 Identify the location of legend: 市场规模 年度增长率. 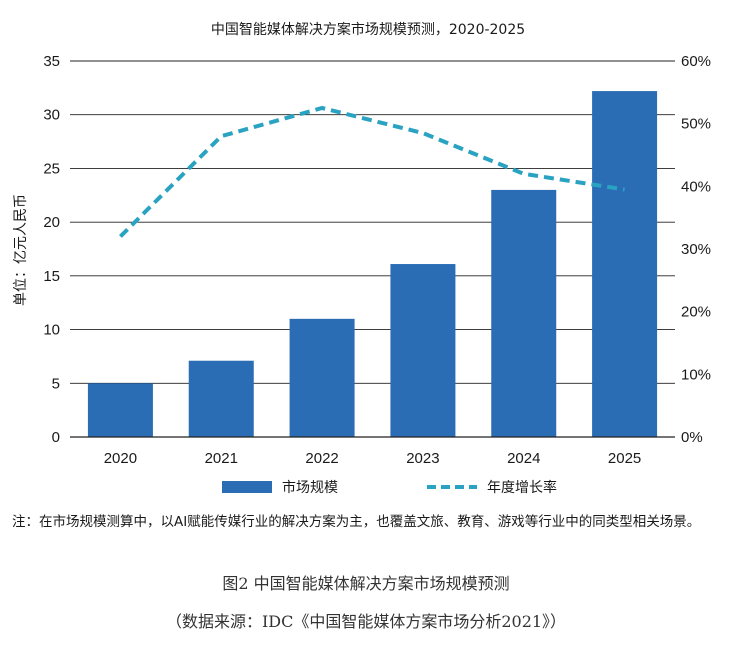
(389, 487).